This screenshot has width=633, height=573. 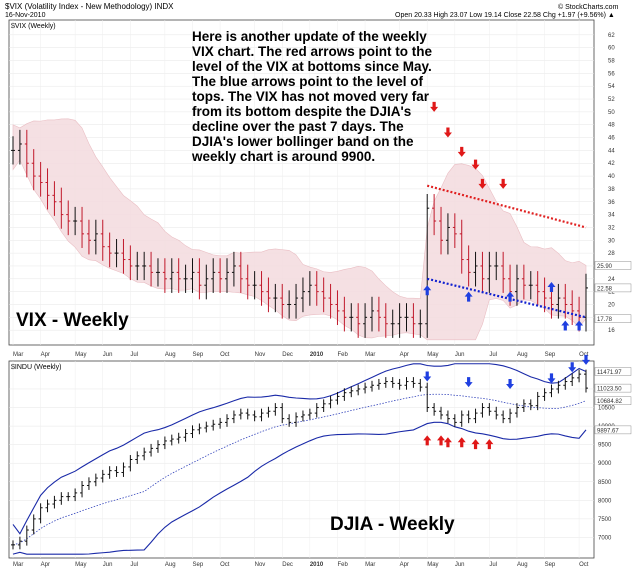 What do you see at coordinates (225, 565) in the screenshot?
I see `djia-x-tick: Oct` at bounding box center [225, 565].